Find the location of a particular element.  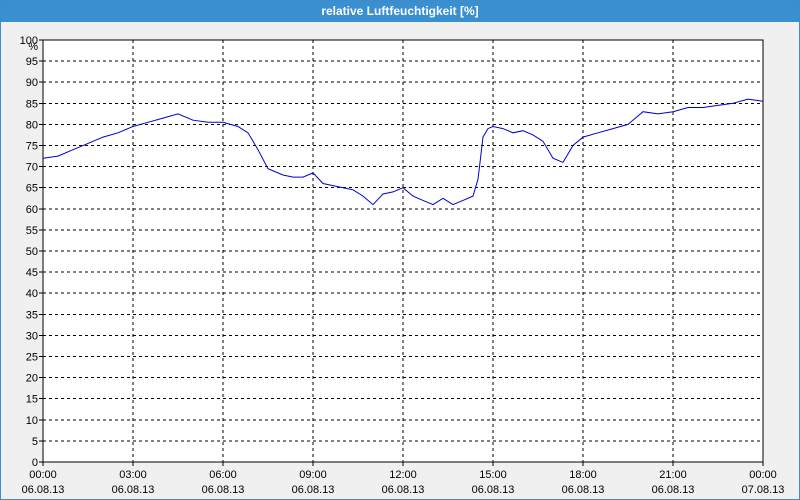

x-tick-label-time: 15:00 is located at coordinates (493, 475).